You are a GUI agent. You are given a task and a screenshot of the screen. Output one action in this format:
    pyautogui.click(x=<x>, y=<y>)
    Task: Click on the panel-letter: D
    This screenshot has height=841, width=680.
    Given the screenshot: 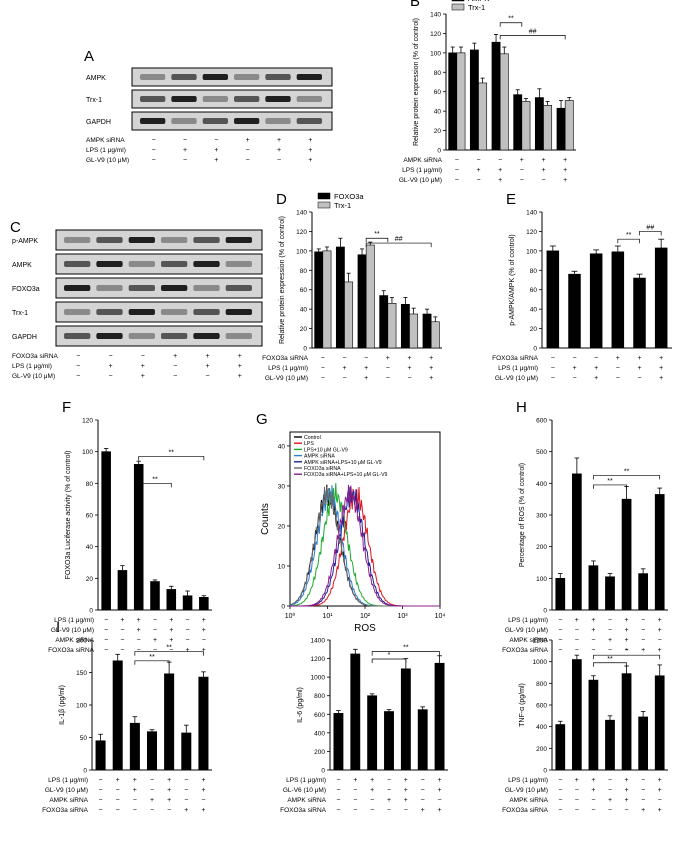 What is the action you would take?
    pyautogui.click(x=281, y=199)
    